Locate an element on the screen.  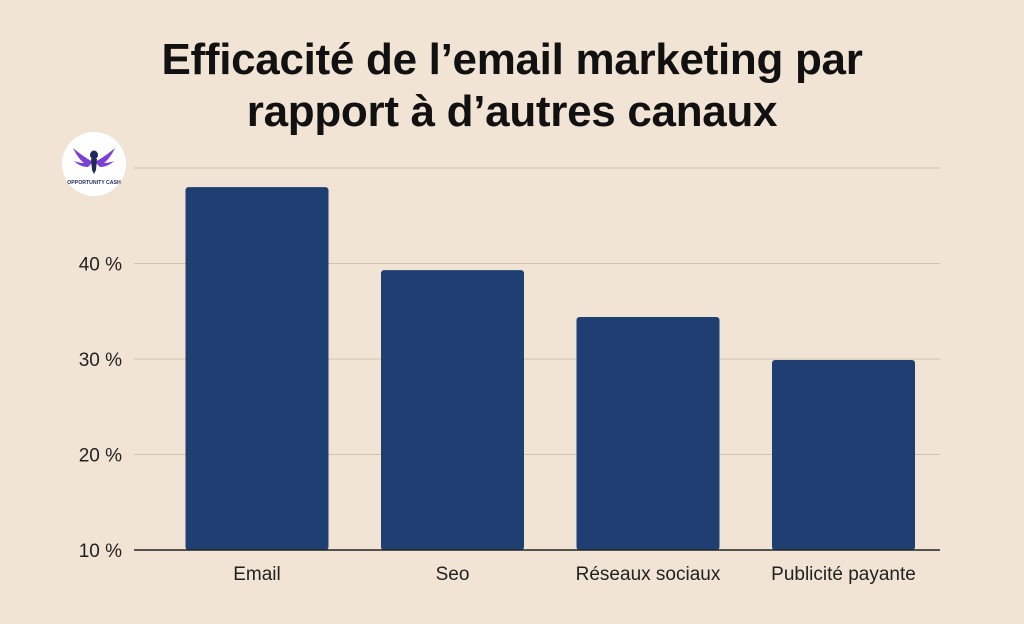
y-tick-label: 40 % is located at coordinates (100, 265).